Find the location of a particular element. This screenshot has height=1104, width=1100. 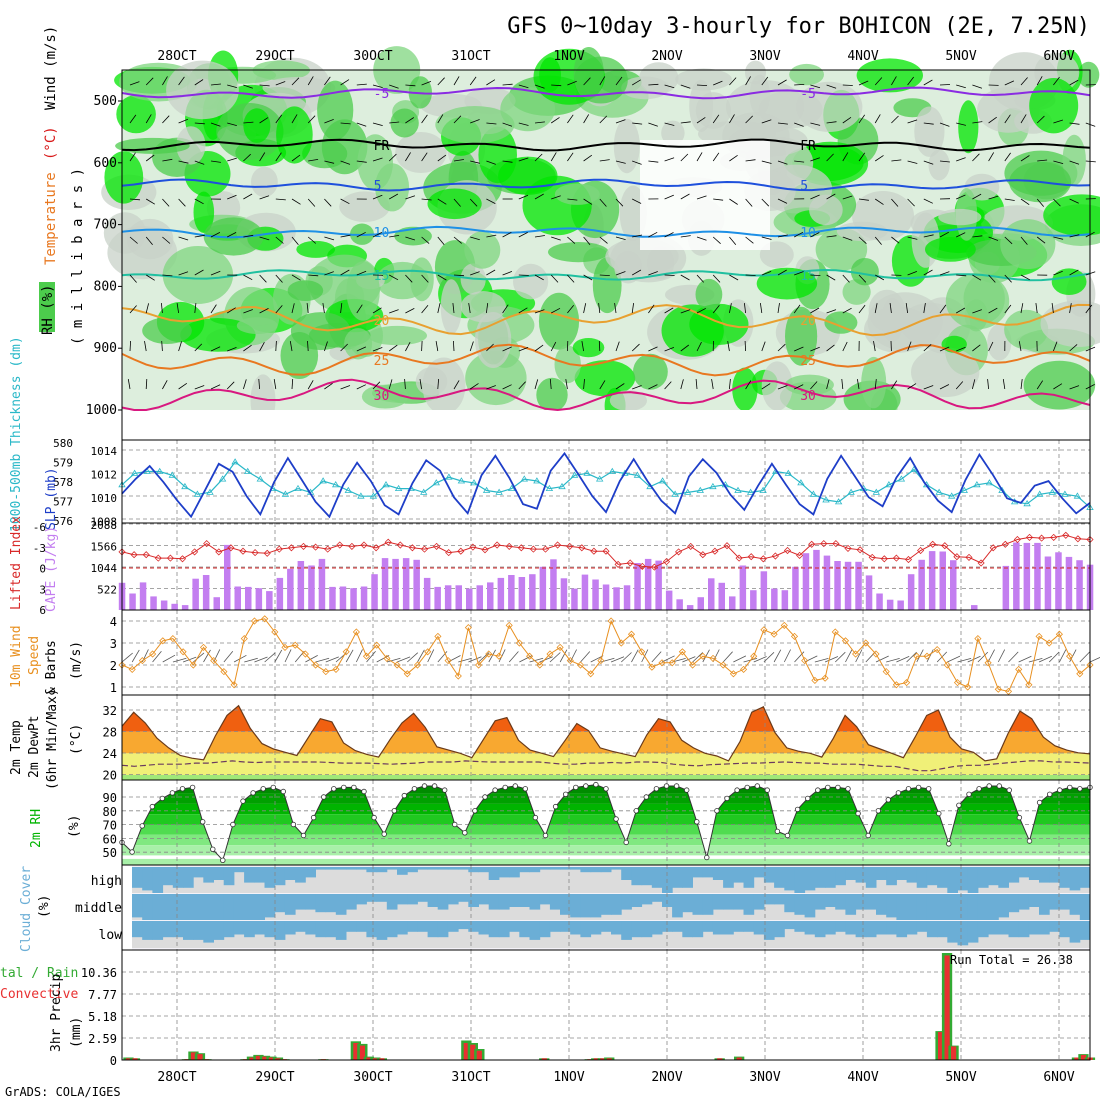

rh-band is located at coordinates (606, 819).